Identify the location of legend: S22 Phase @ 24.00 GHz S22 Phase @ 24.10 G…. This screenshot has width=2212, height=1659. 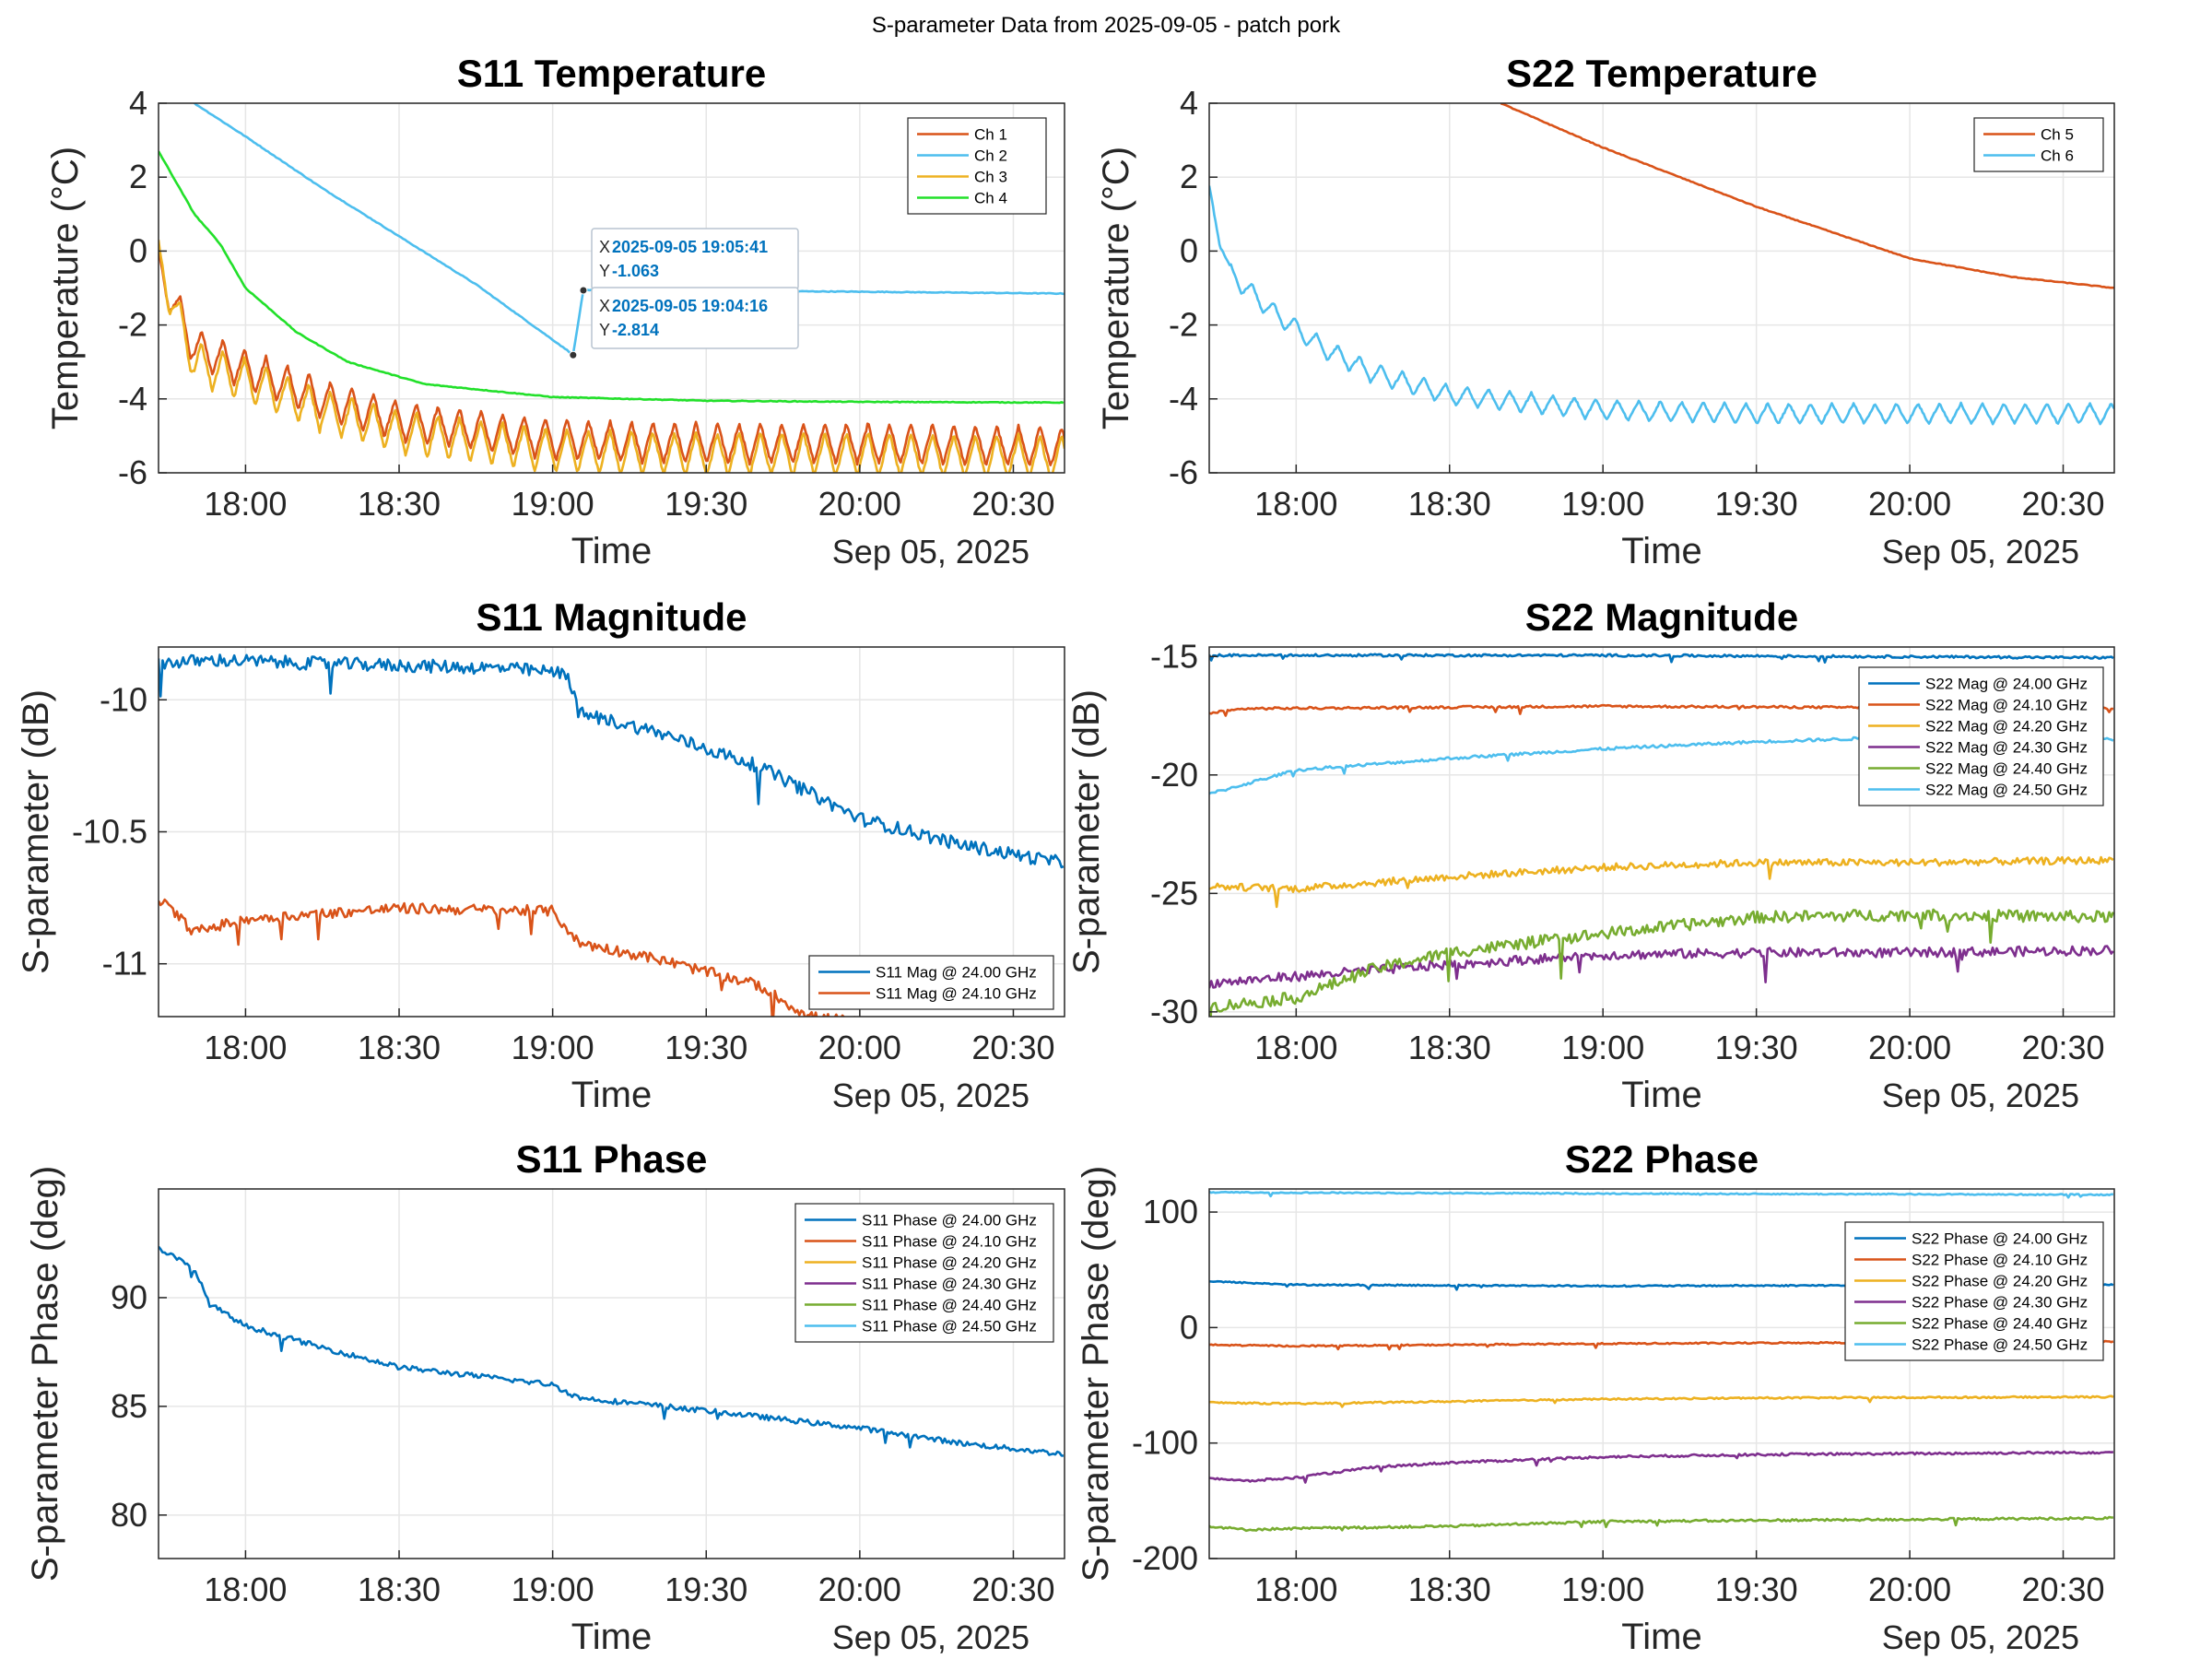
(1974, 1291).